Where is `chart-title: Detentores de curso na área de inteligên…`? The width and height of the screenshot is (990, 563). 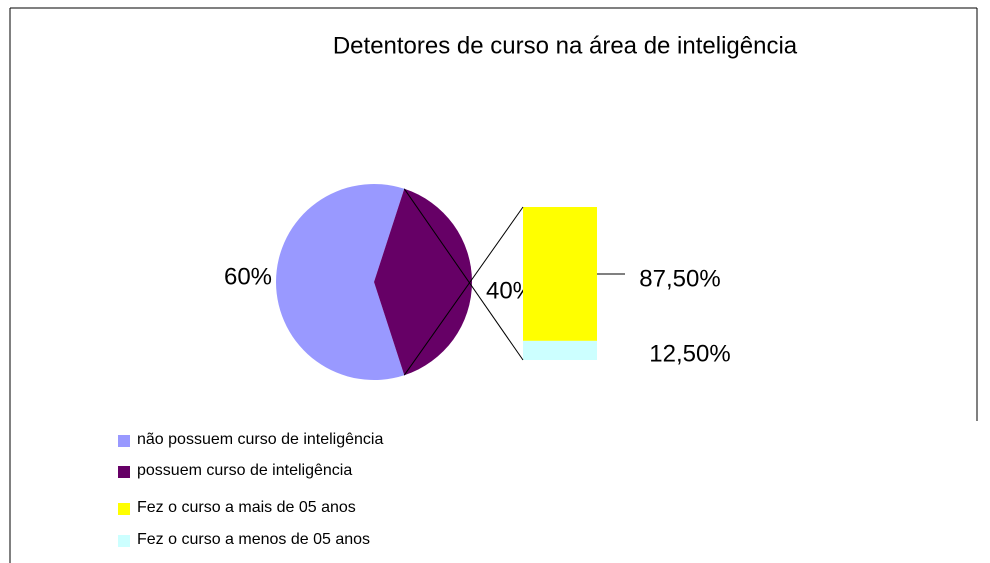
chart-title: Detentores de curso na área de inteligên… is located at coordinates (565, 45).